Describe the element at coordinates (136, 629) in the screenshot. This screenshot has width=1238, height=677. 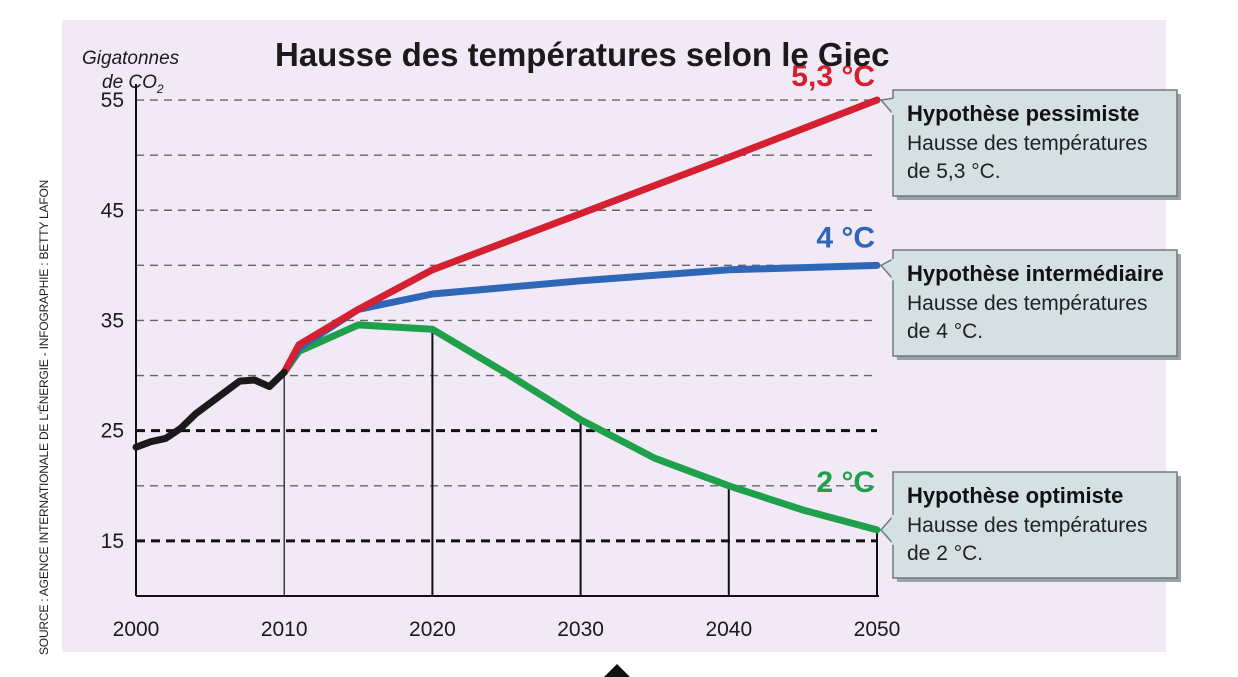
I see `x-tick-label-2000: 2000` at that location.